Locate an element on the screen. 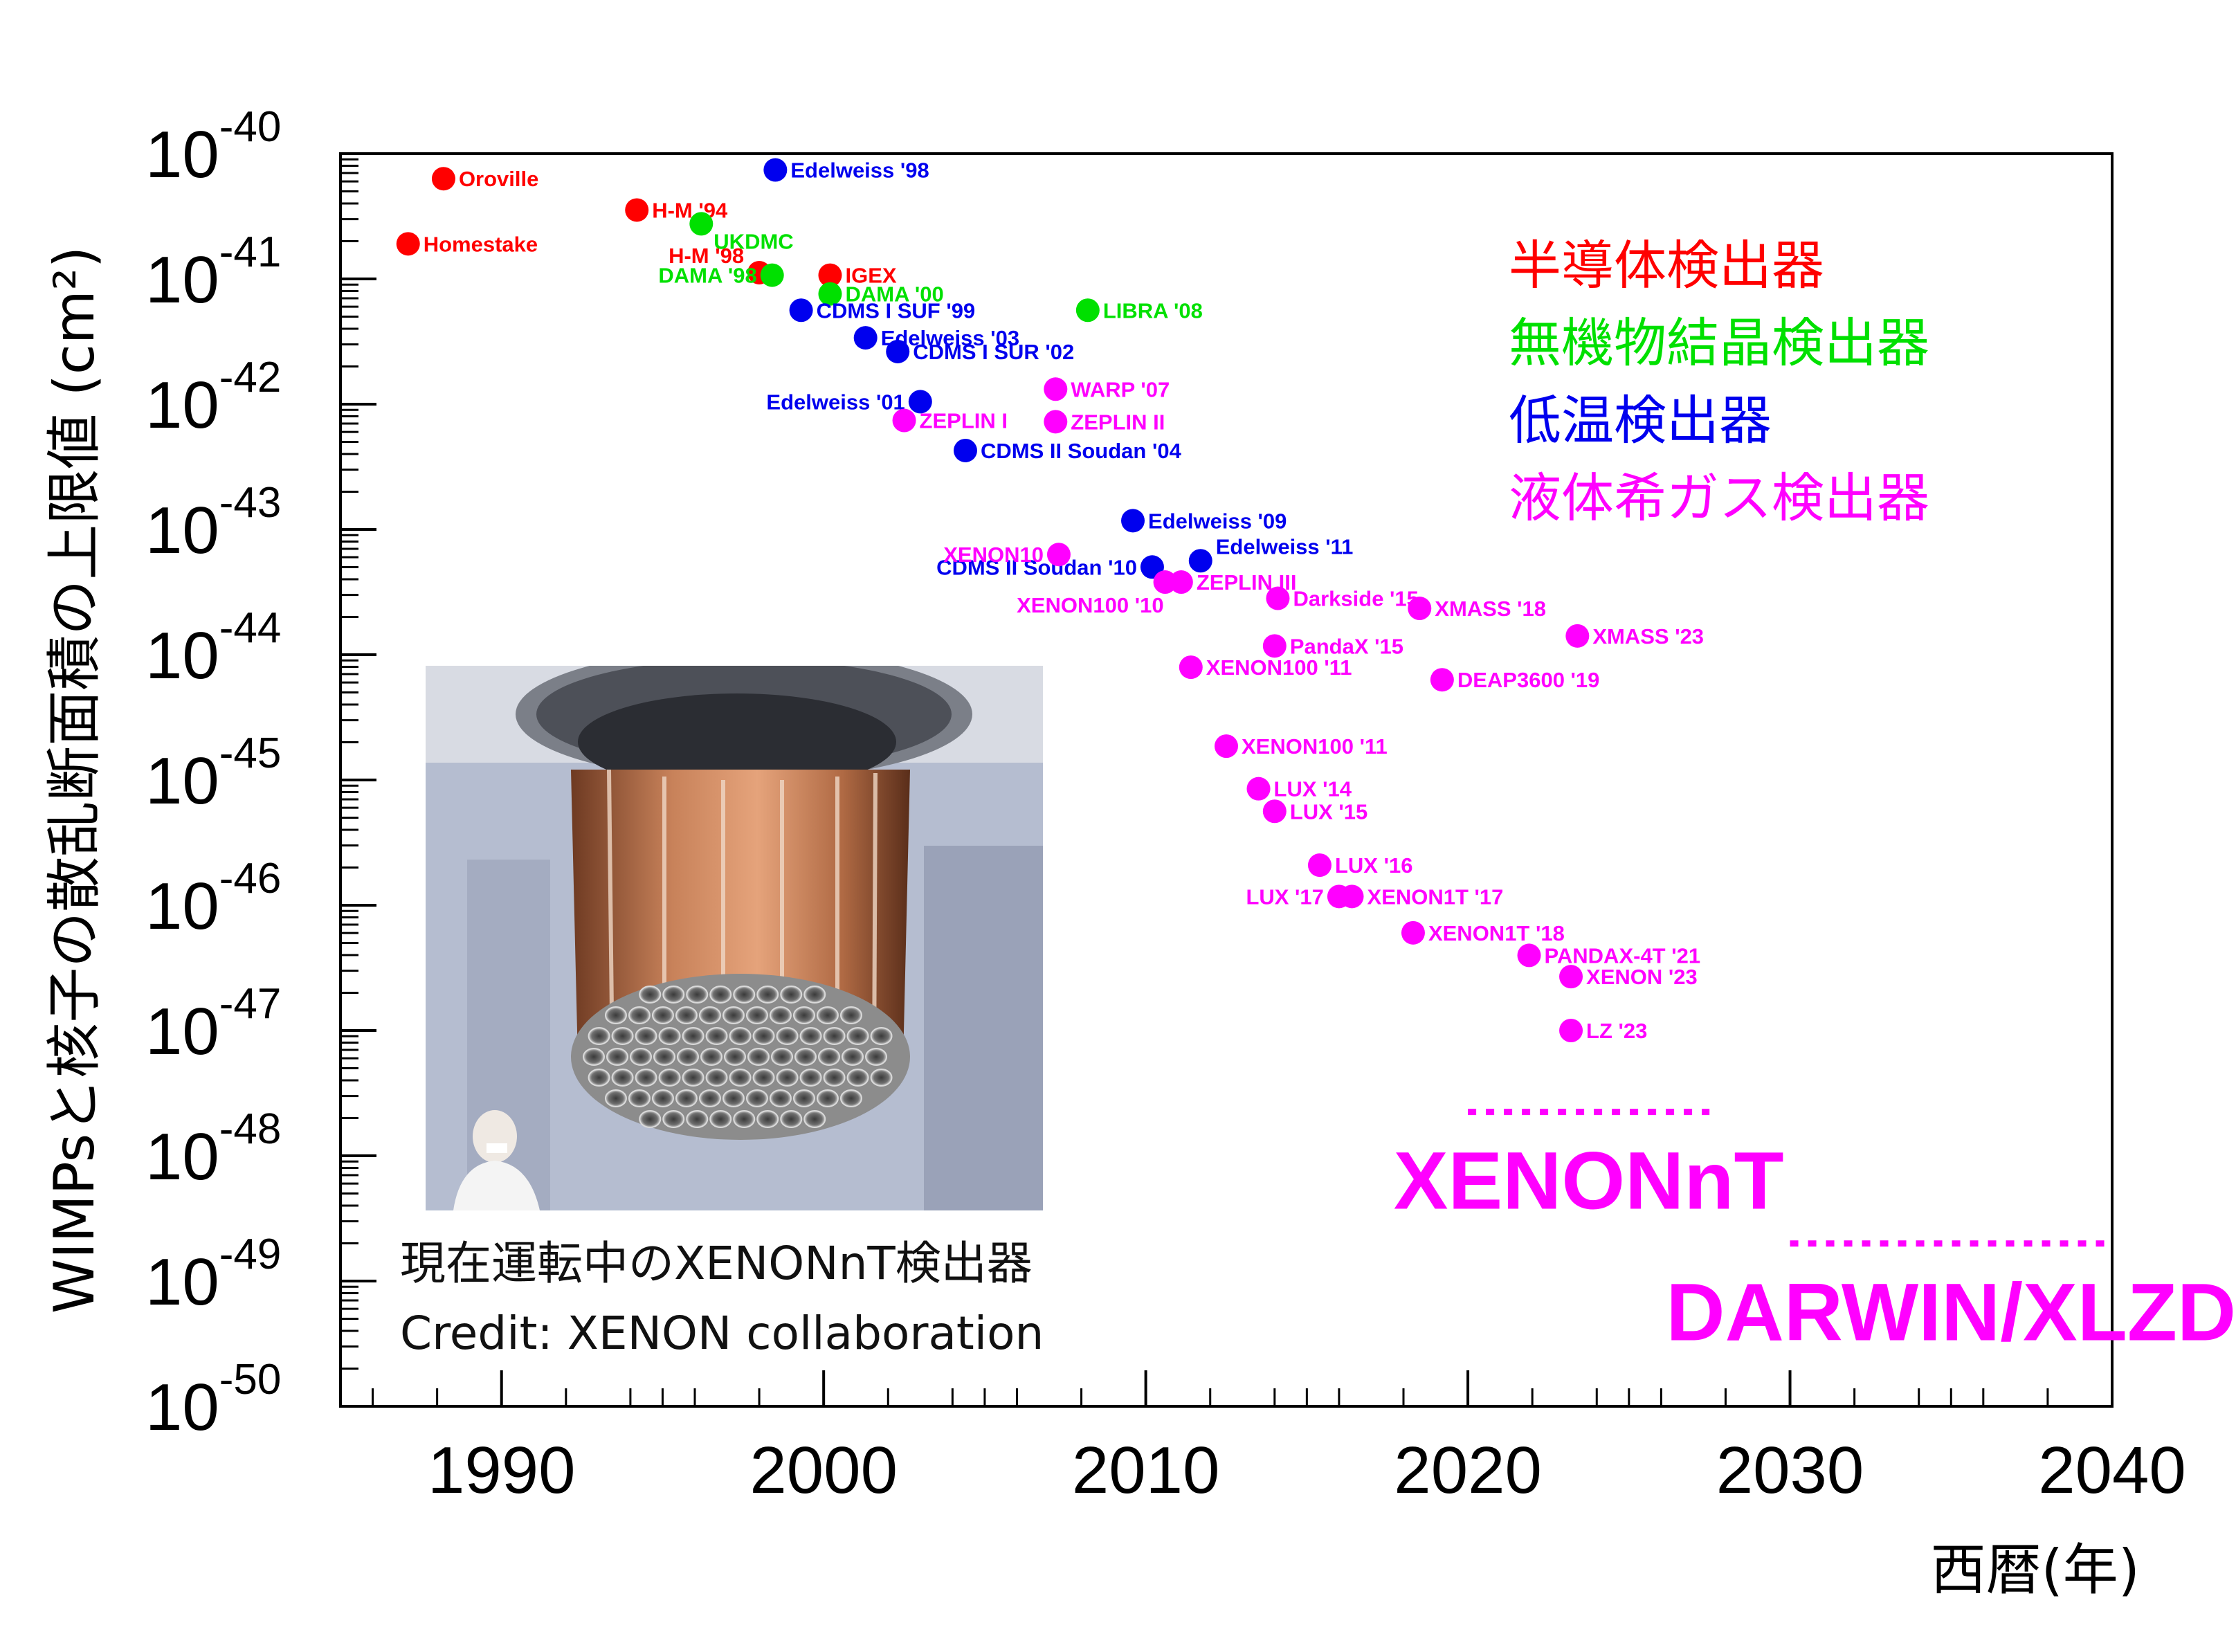  data-point-label: WARP '07 is located at coordinates (1120, 389).